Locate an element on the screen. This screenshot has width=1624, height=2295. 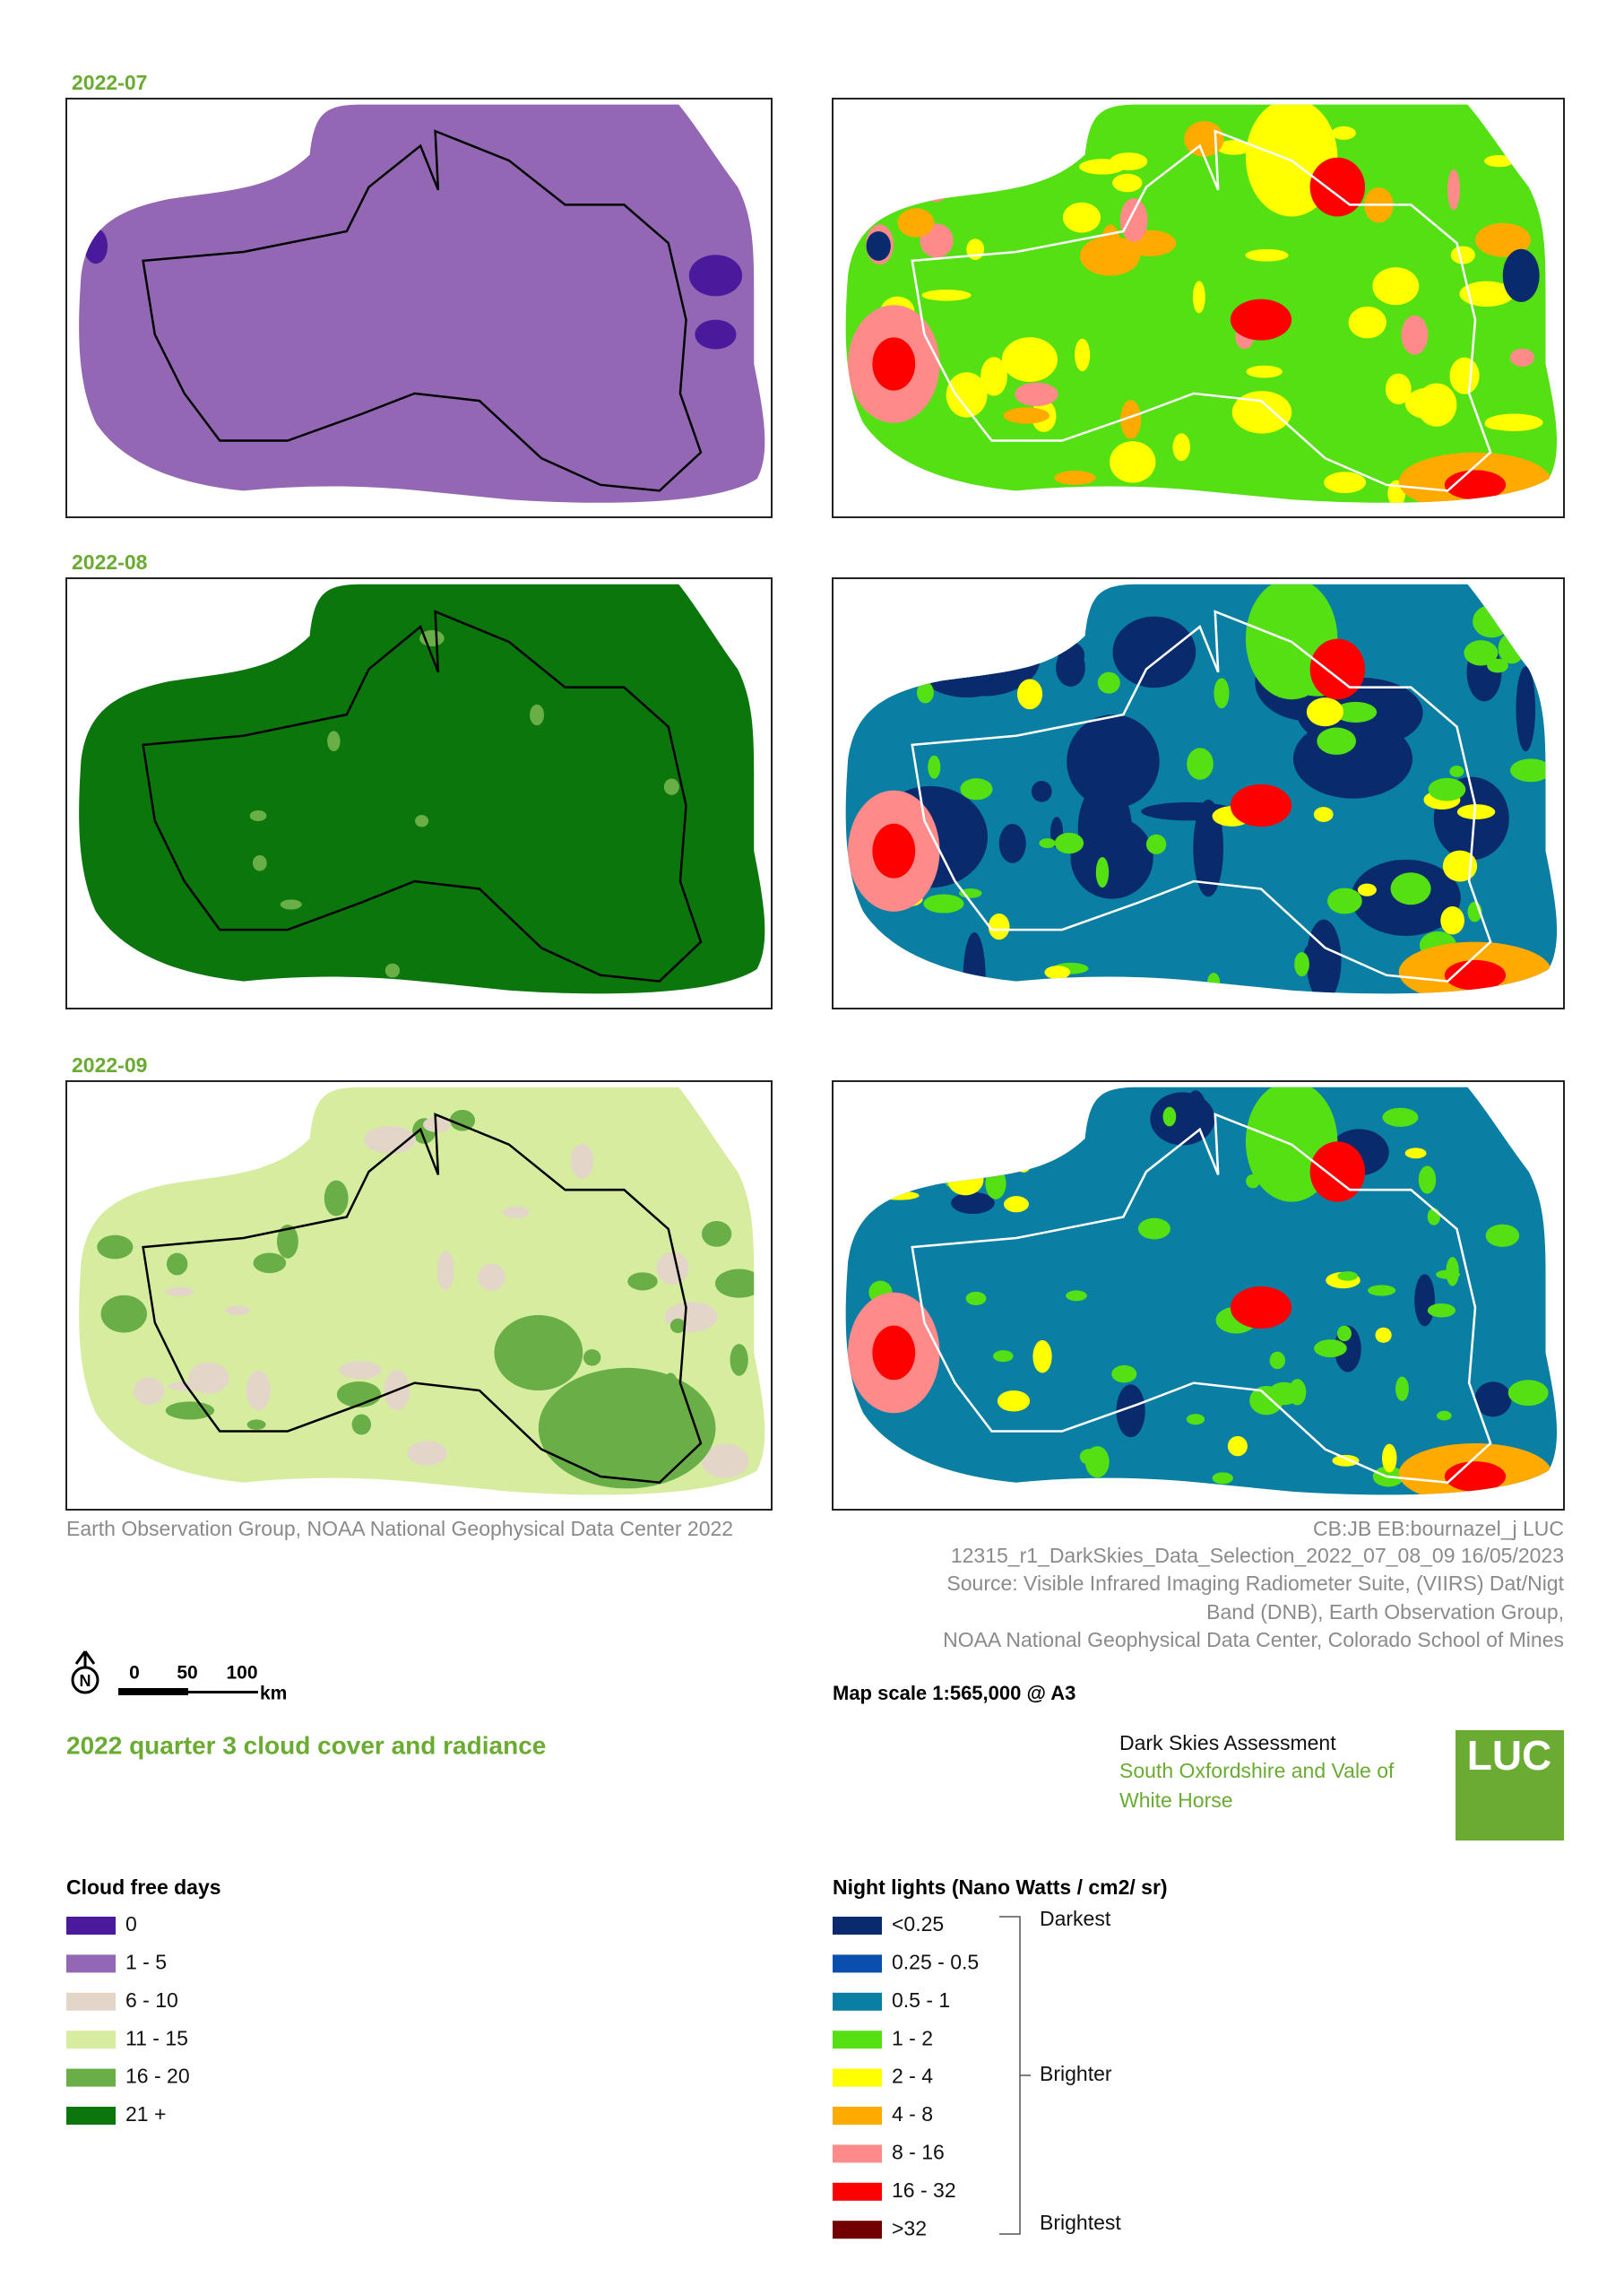
radiance-map is located at coordinates (1202, 303).